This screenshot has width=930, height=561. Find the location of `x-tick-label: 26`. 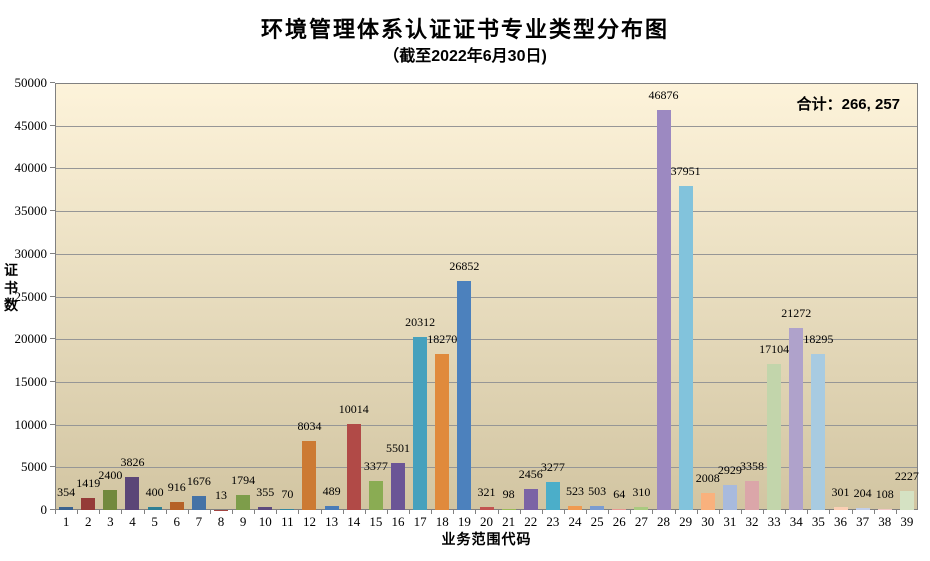

x-tick-label: 26 is located at coordinates (619, 521).